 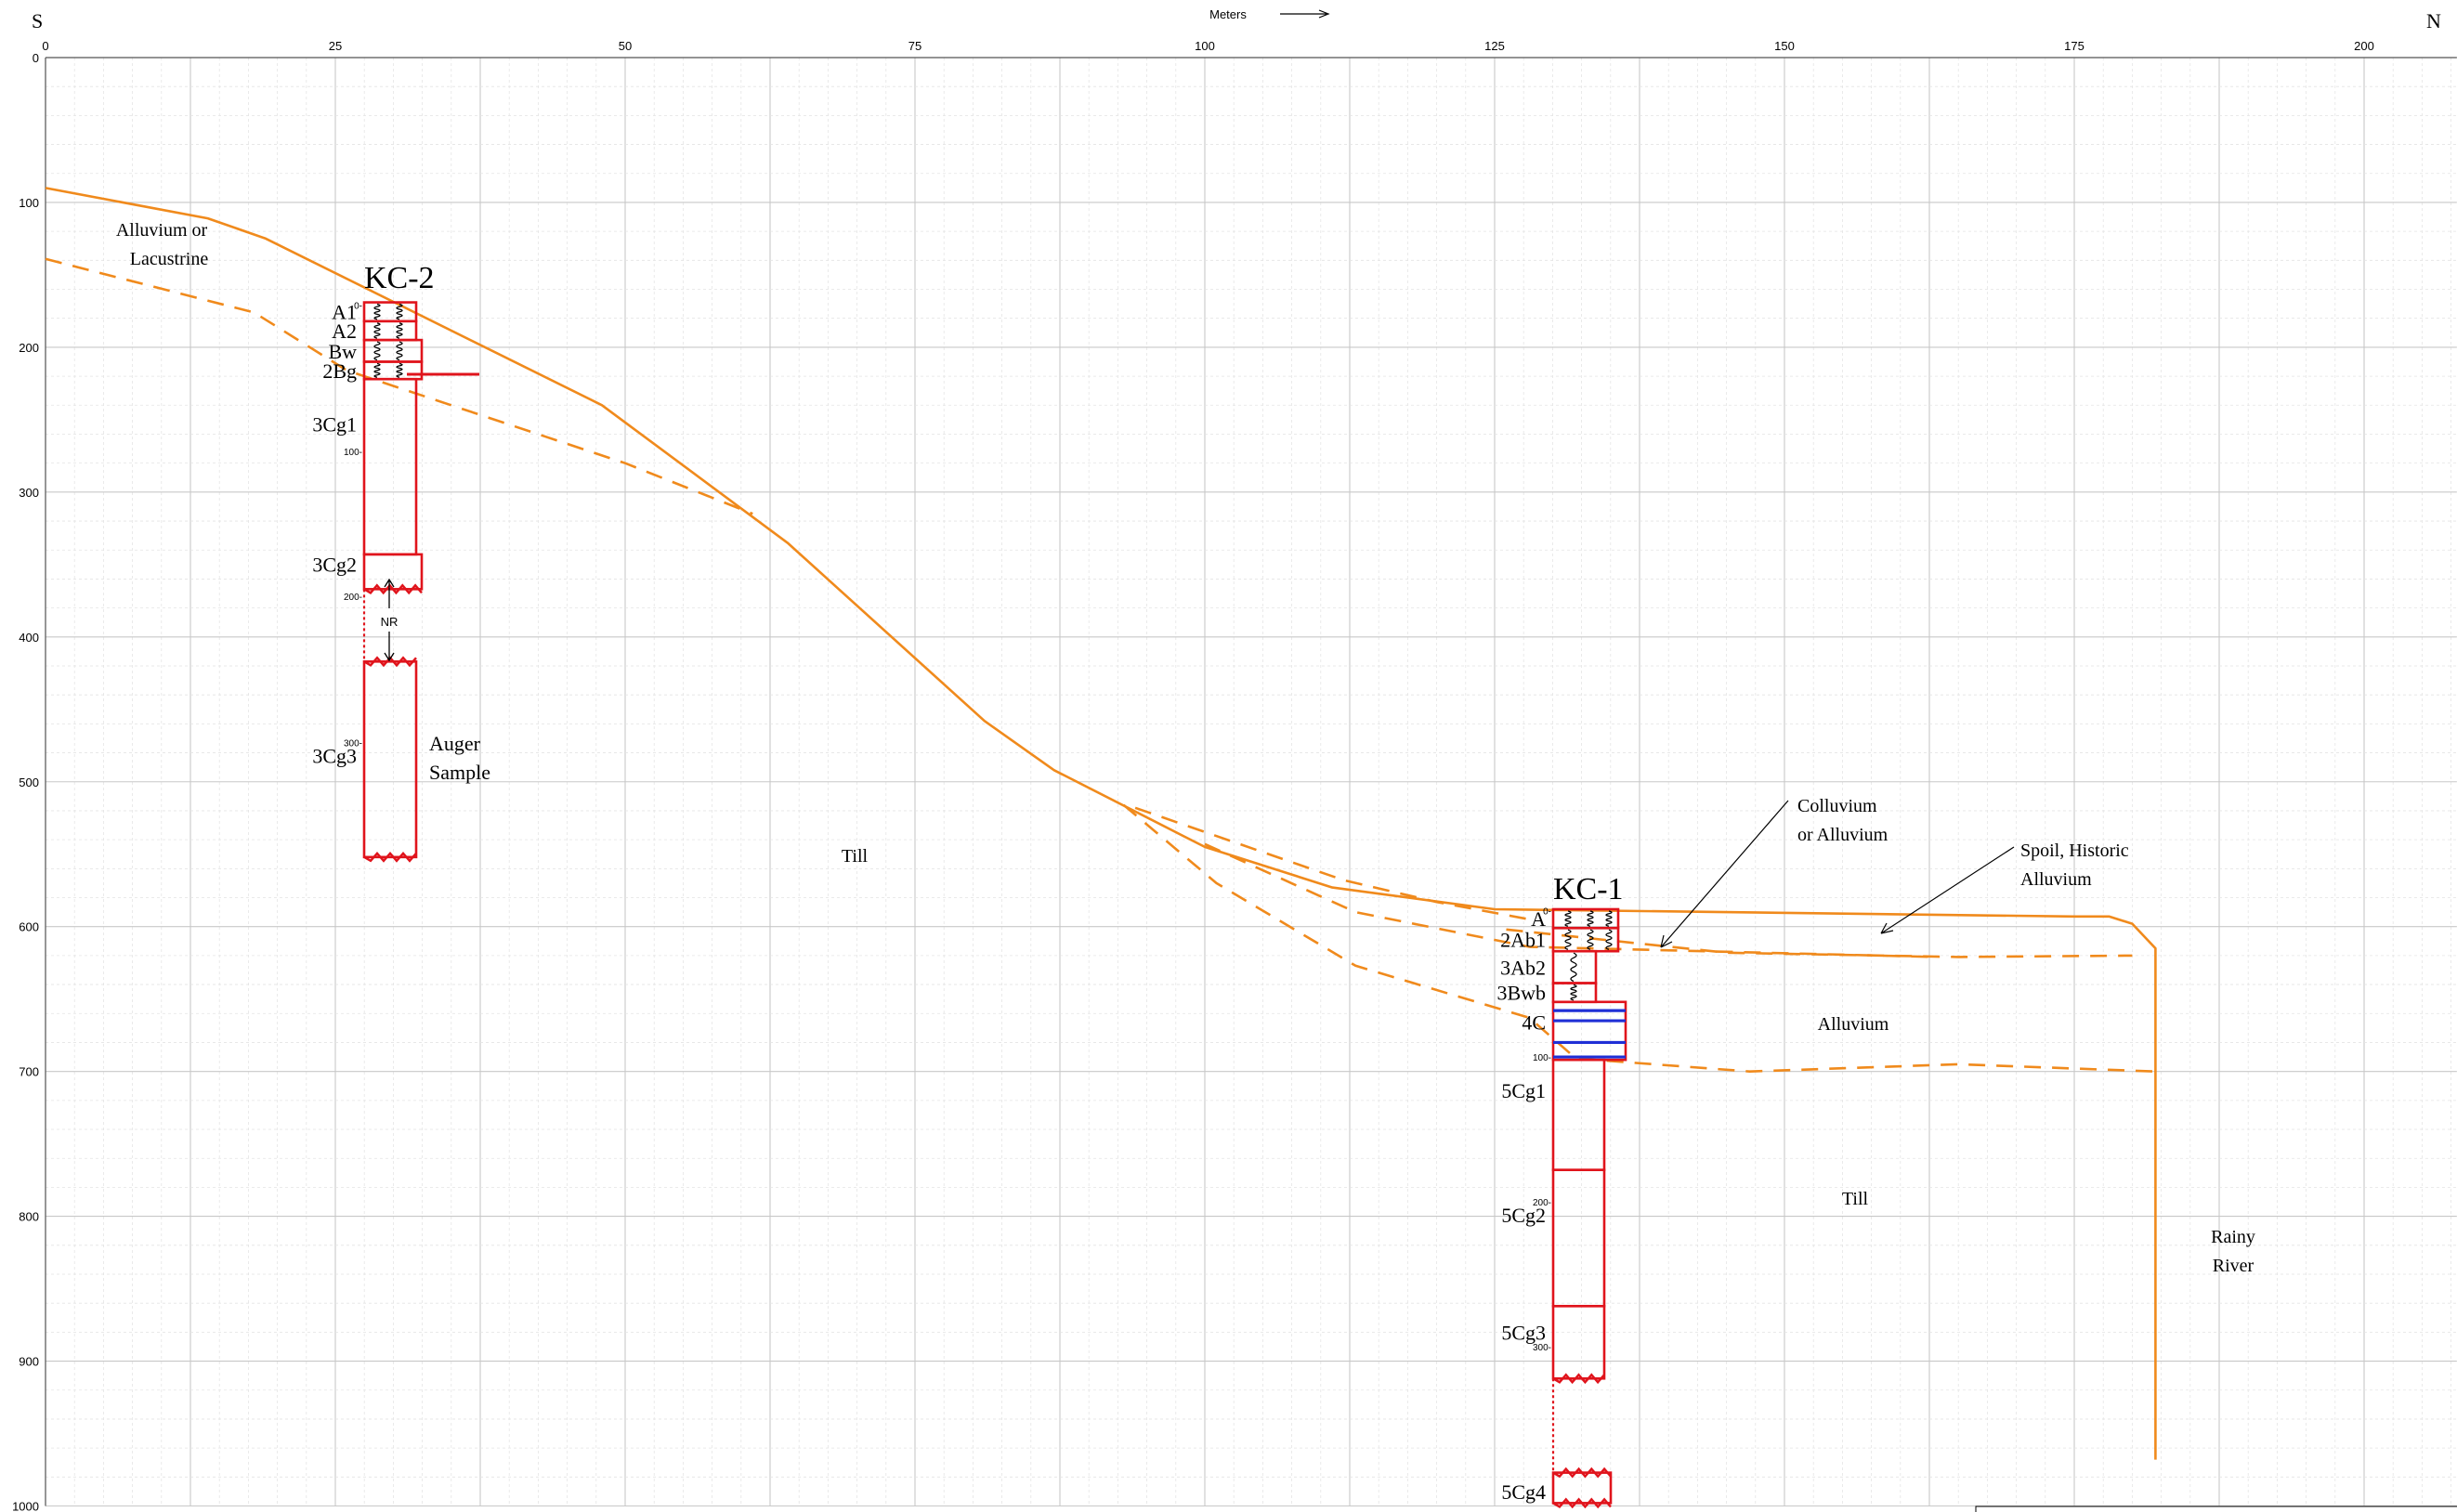 What do you see at coordinates (1856, 1199) in the screenshot?
I see `label-till-lower: Till` at bounding box center [1856, 1199].